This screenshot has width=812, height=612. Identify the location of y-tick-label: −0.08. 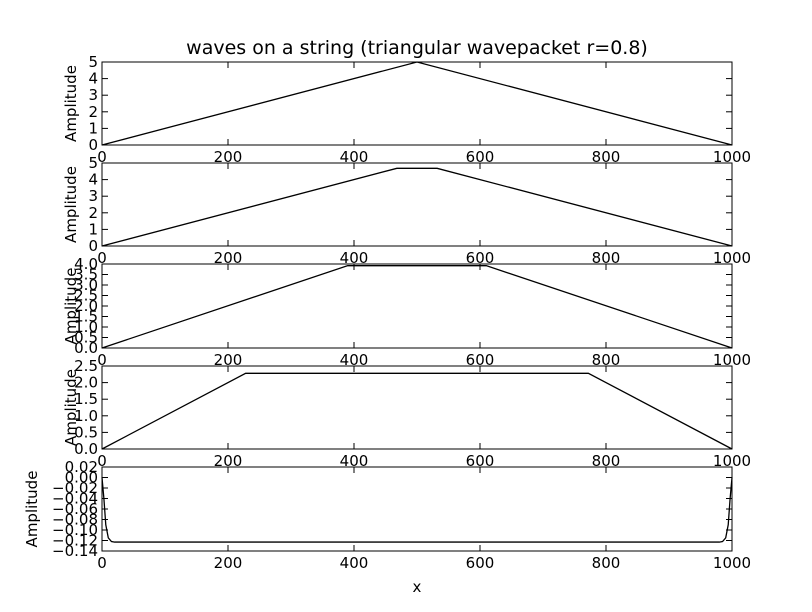
(75, 520).